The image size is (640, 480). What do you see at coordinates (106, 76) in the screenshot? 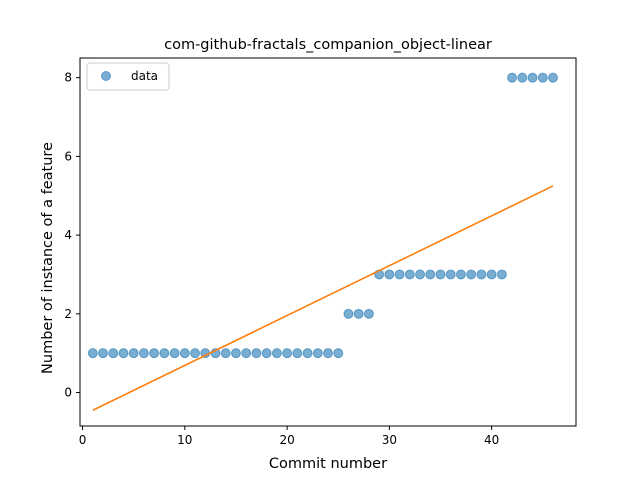
I see `legend-marker-data` at bounding box center [106, 76].